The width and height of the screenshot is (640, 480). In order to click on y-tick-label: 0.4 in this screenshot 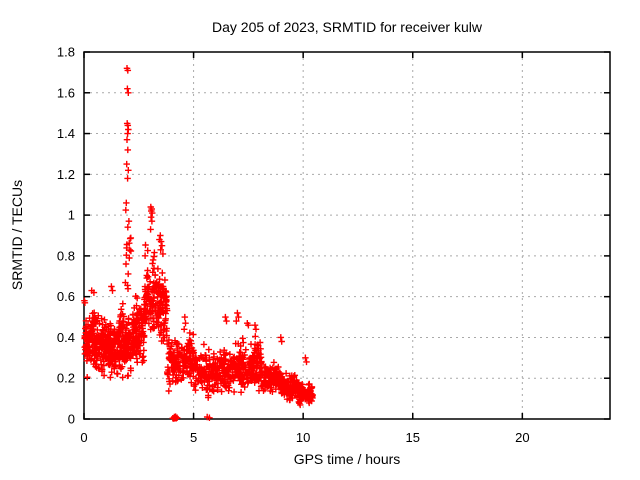, I will do `click(66, 337)`.